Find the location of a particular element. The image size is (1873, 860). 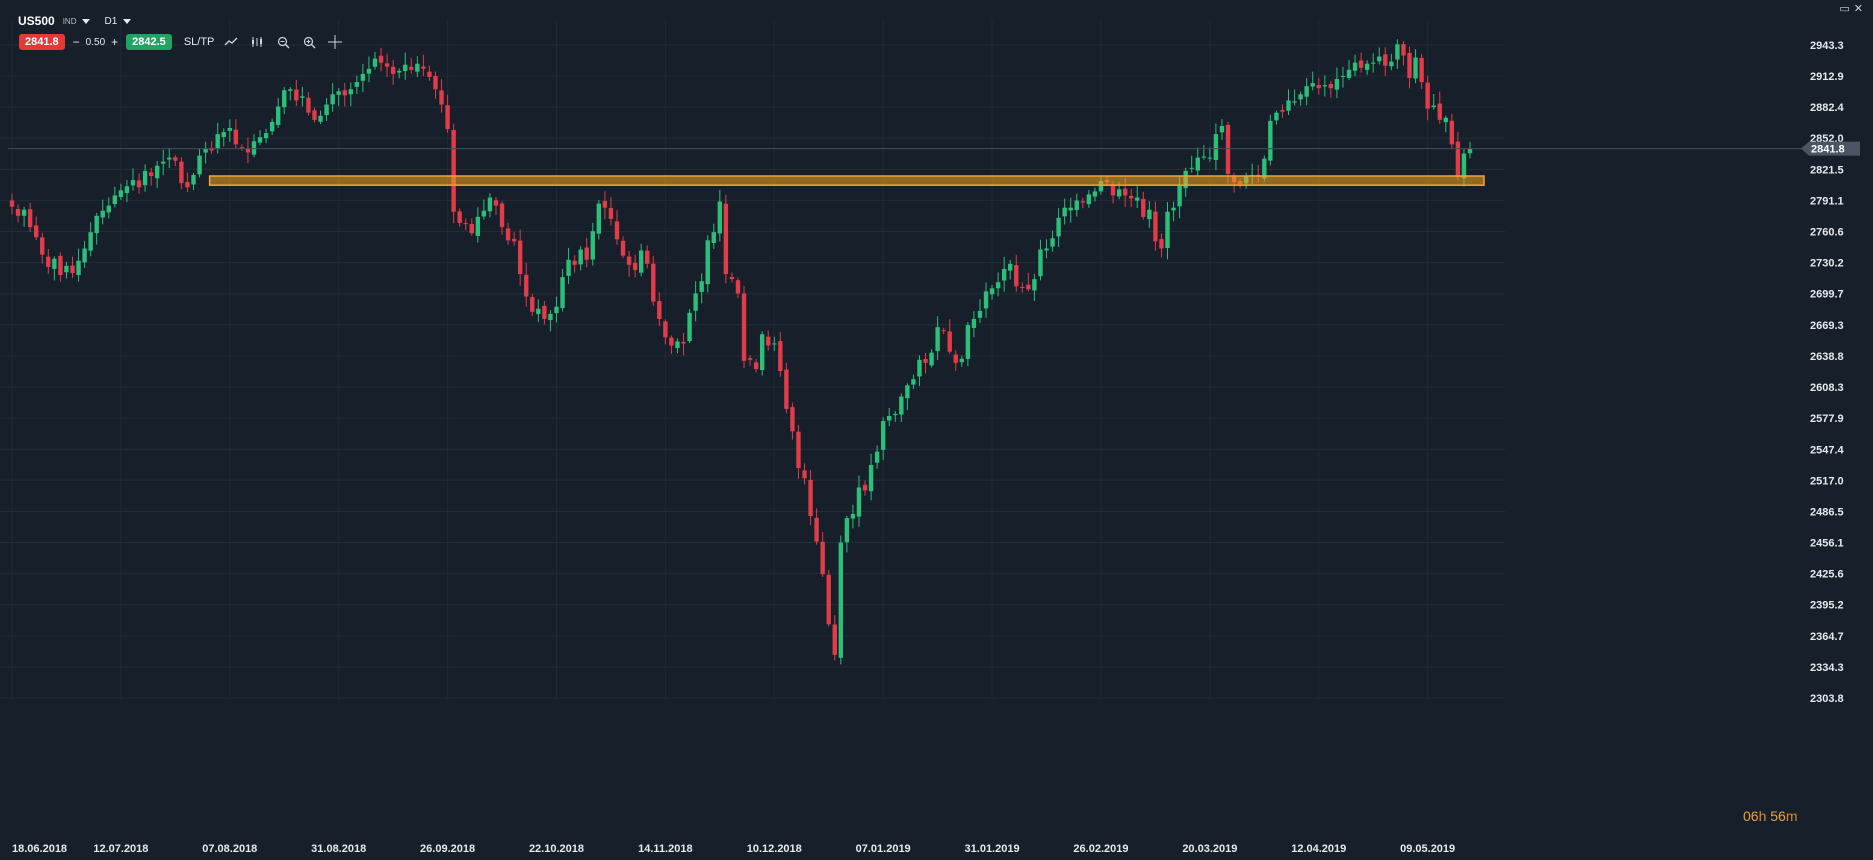

chevron-down-icon is located at coordinates (86, 21).